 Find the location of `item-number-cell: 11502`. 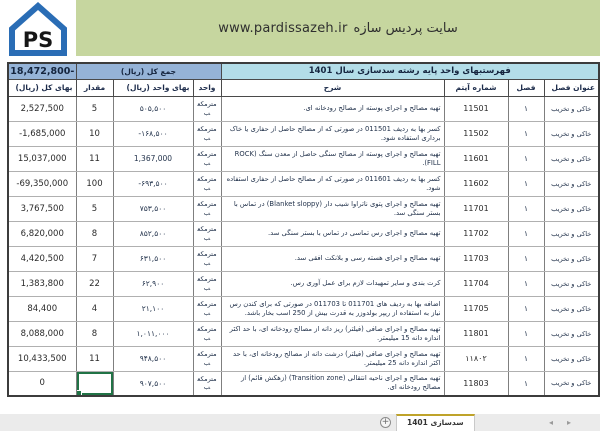

item-number-cell: 11502 is located at coordinates (476, 133).